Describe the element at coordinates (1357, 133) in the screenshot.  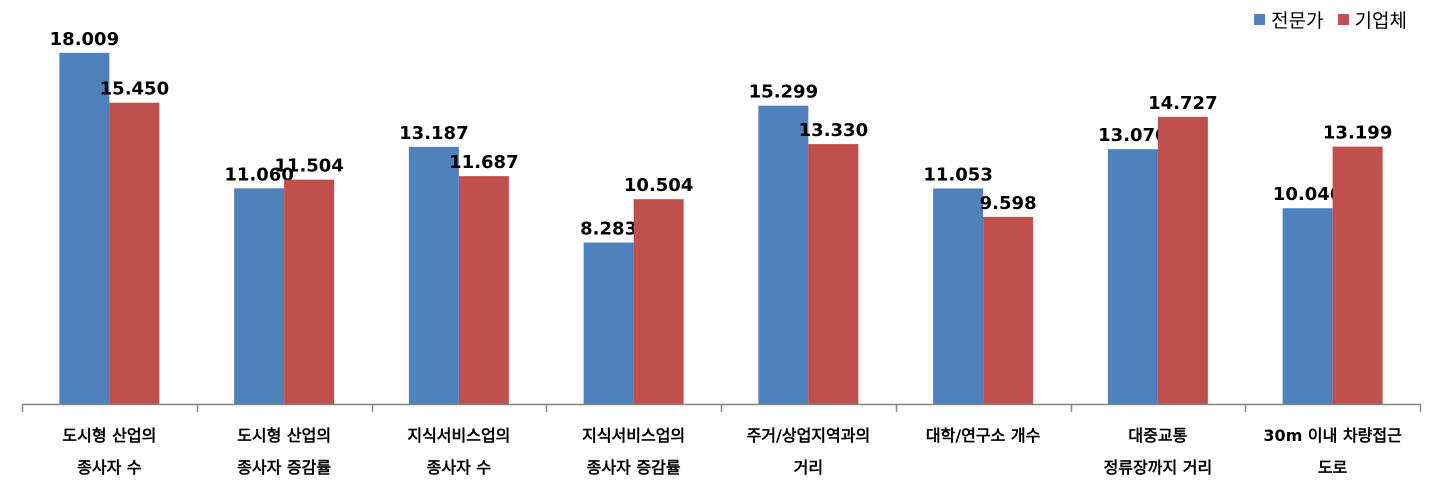
I see `data-label: 13.199` at that location.